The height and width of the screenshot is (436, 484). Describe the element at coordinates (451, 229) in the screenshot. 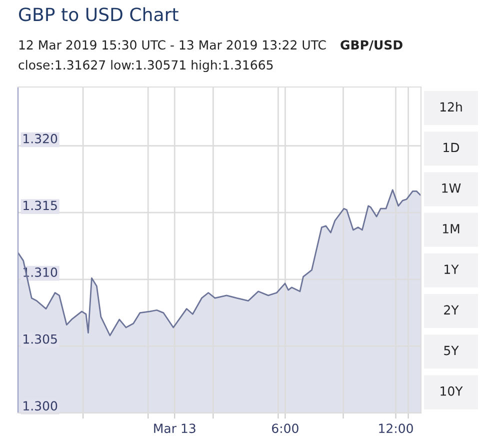

I see `text: 1M` at that location.